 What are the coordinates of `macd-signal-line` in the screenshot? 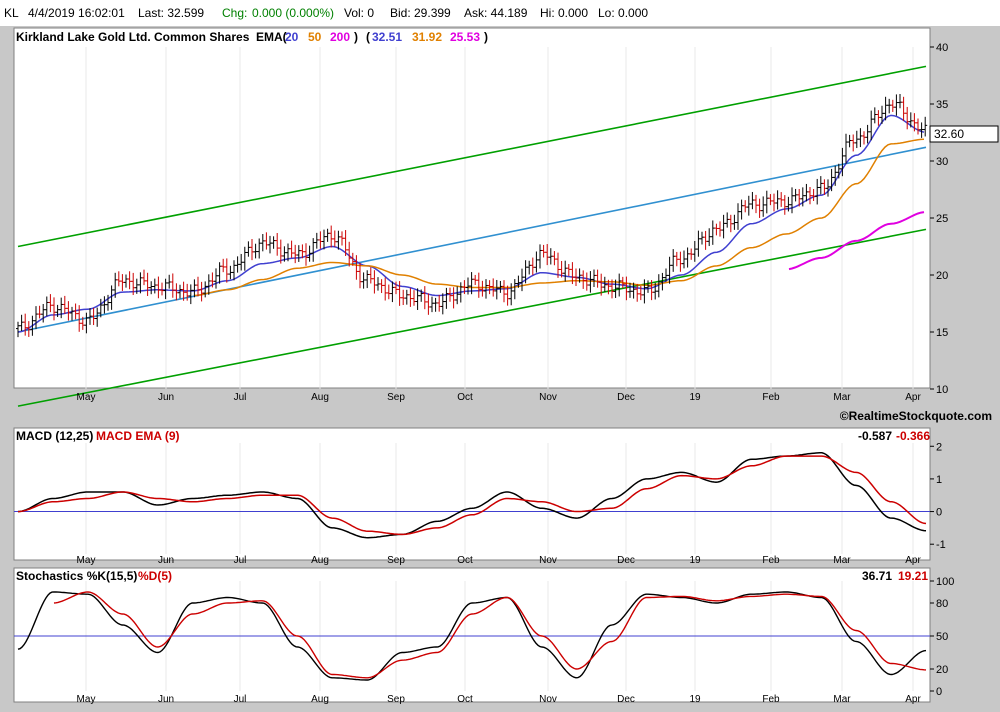 It's located at (472, 495).